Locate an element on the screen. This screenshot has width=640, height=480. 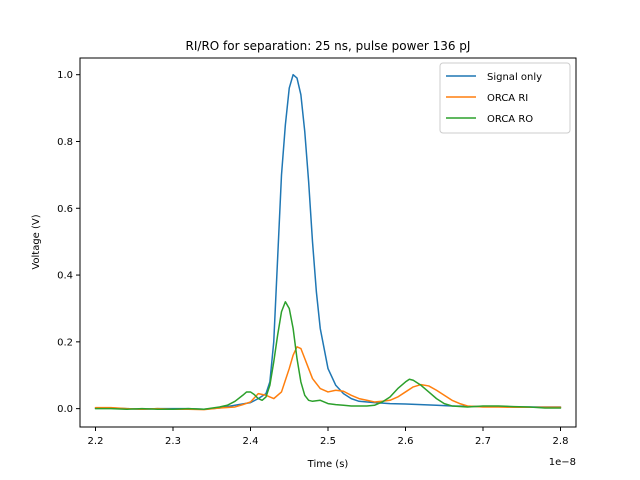
y-tick-label: 0.8 is located at coordinates (65, 142).